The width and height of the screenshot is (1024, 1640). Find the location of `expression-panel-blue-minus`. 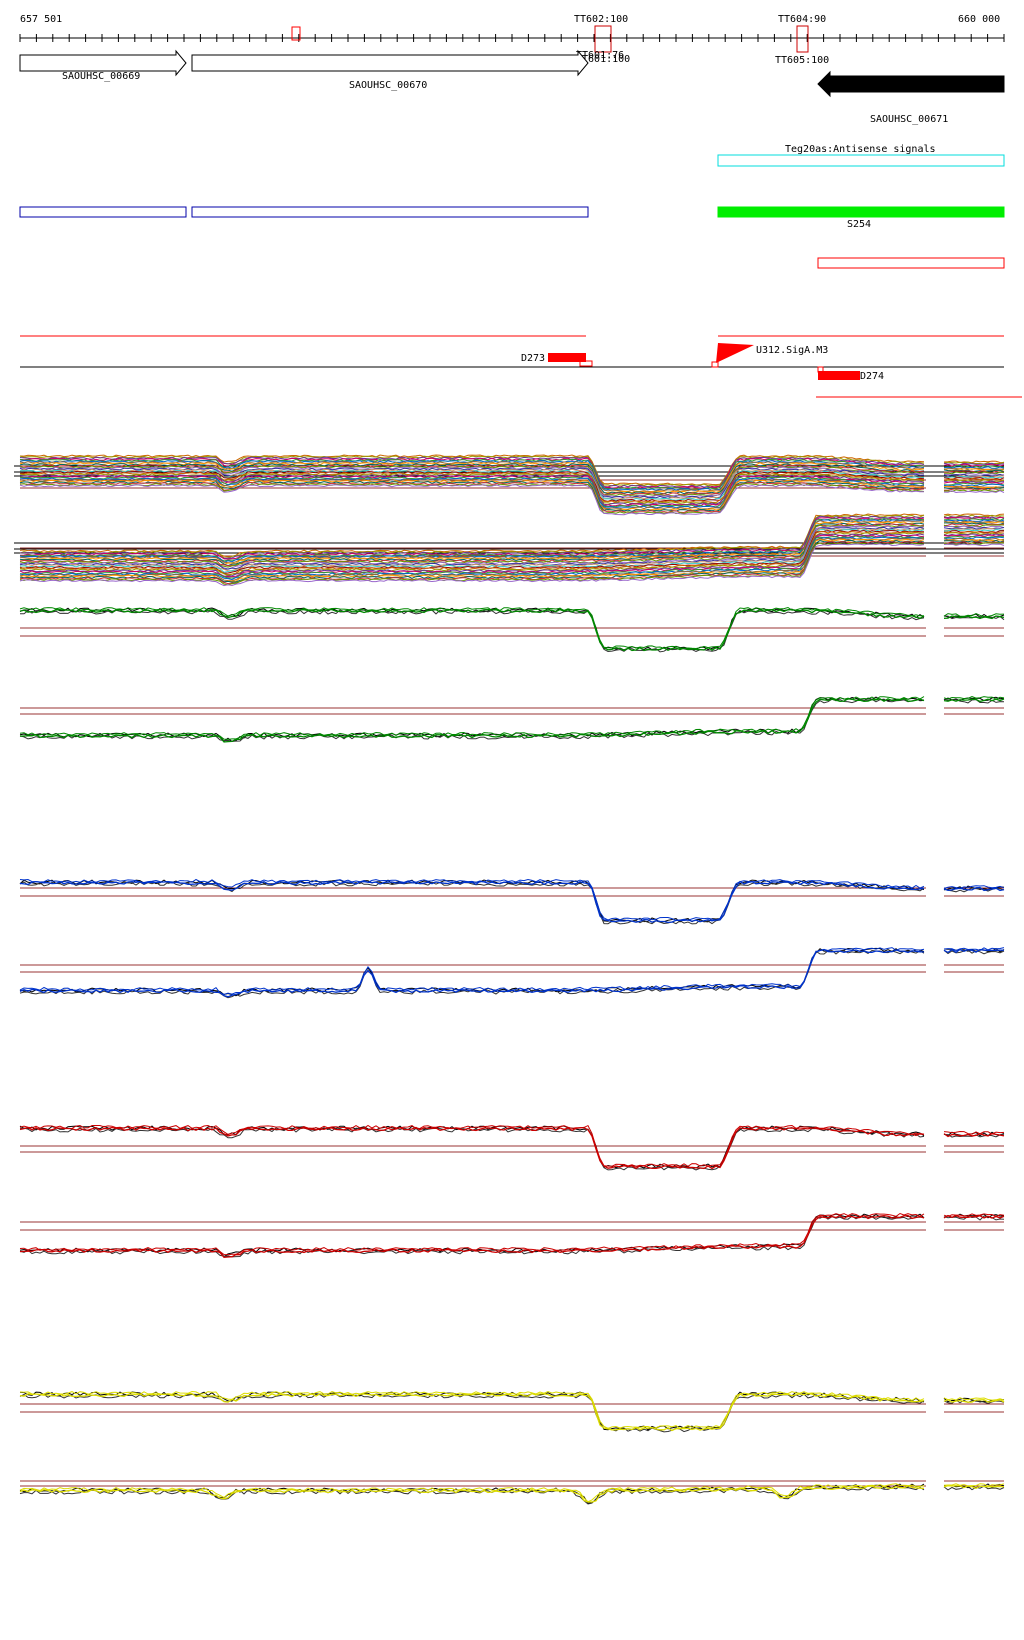

expression-panel-blue-minus is located at coordinates (512, 973).